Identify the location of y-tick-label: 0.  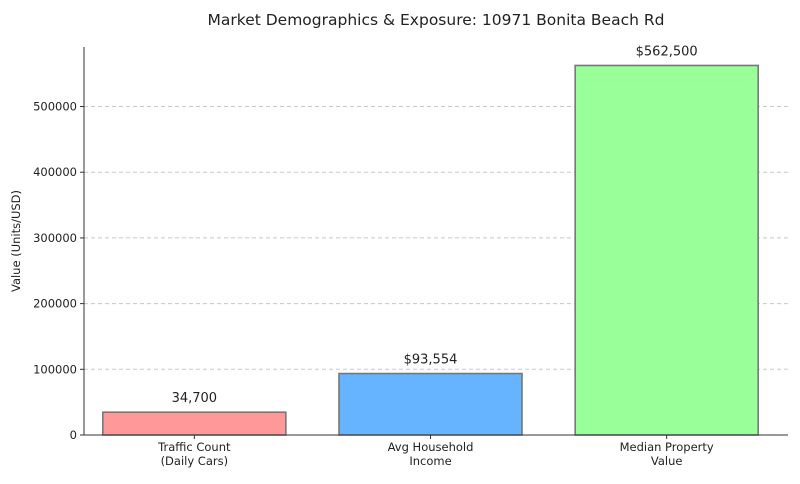
(73, 435).